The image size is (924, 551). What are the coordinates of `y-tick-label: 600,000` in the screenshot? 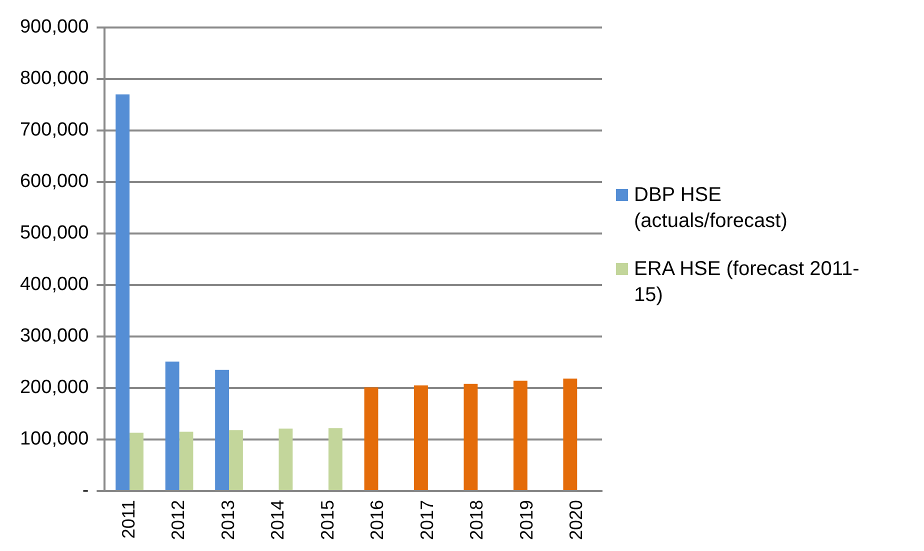 It's located at (54, 181).